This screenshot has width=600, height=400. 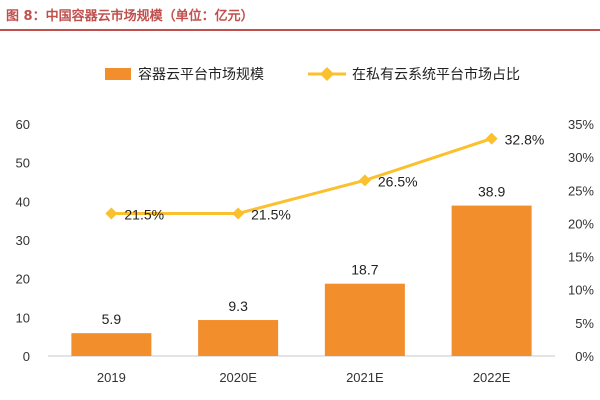 What do you see at coordinates (525, 140) in the screenshot?
I see `line-value-label: 32.8%` at bounding box center [525, 140].